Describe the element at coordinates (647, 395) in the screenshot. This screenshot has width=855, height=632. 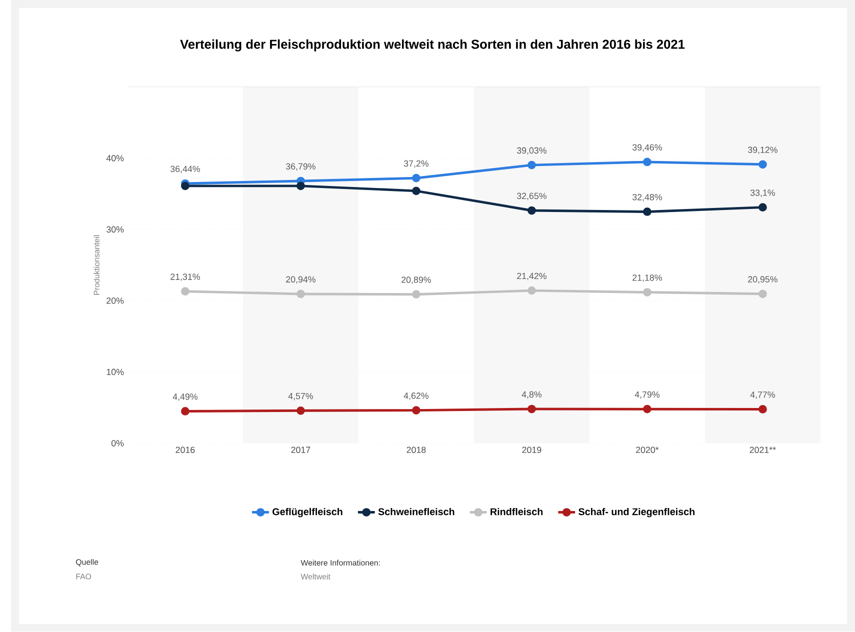
I see `data-label: 4,79%` at that location.